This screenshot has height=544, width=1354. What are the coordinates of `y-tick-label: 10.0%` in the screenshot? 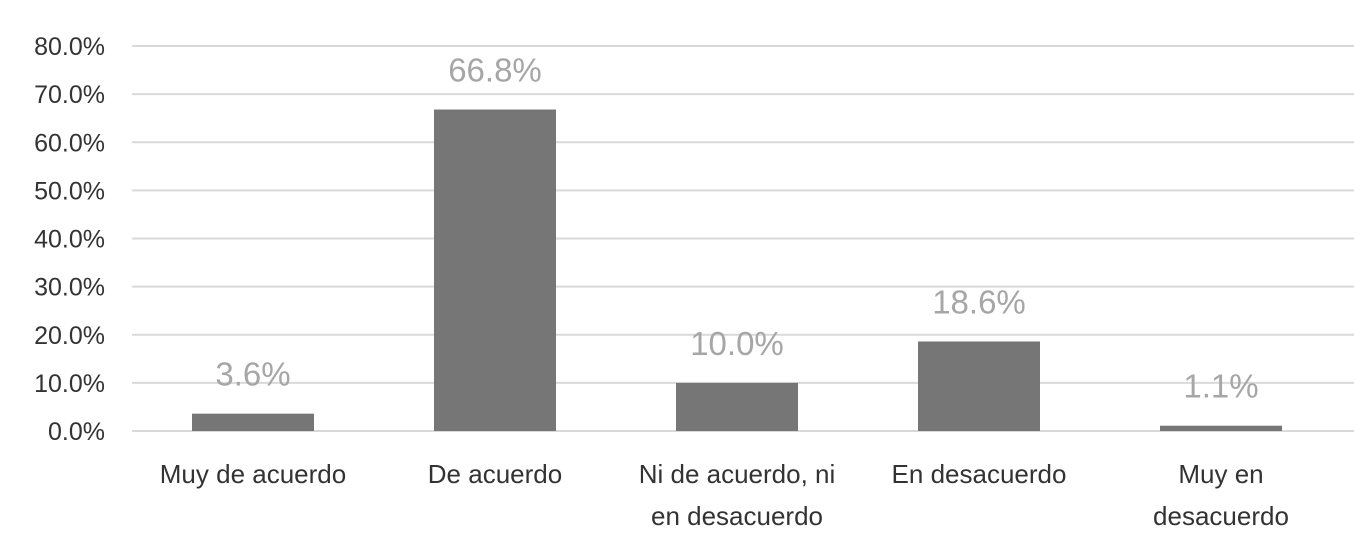 It's located at (69, 384).